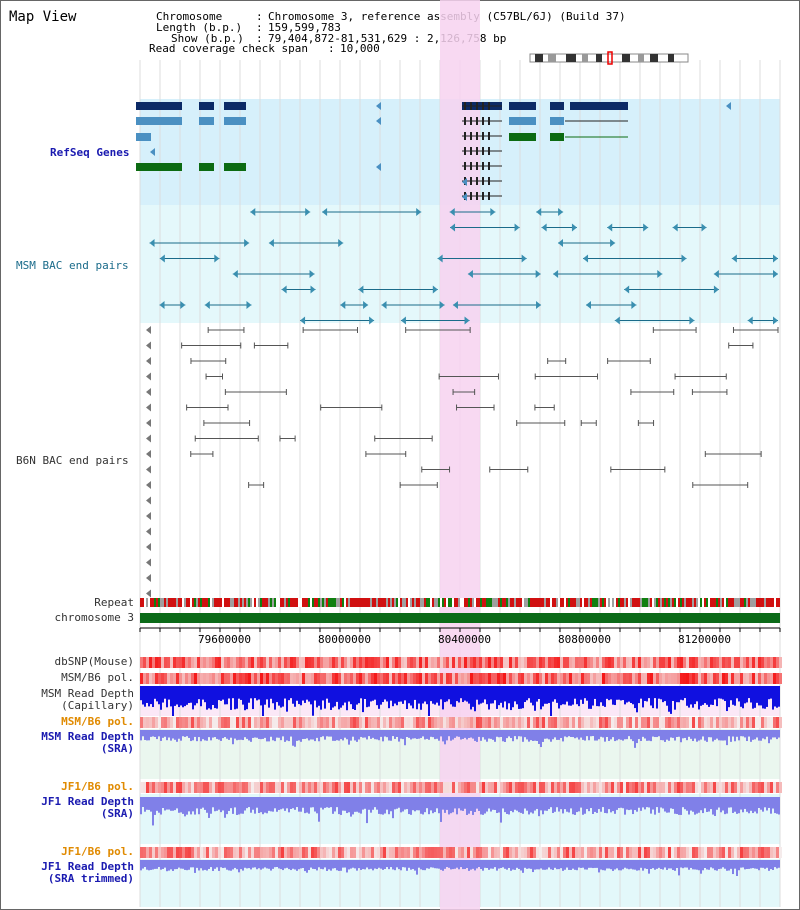 This screenshot has width=800, height=910. What do you see at coordinates (72, 265) in the screenshot?
I see `track-label-msm-bac: MSM BAC end pairs` at bounding box center [72, 265].